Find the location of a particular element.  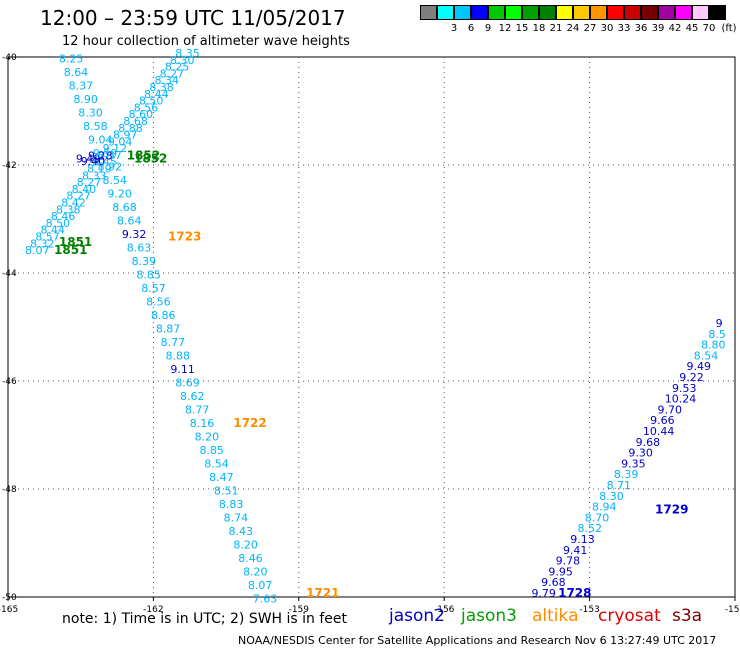

legend-label: 70 is located at coordinates (709, 28).